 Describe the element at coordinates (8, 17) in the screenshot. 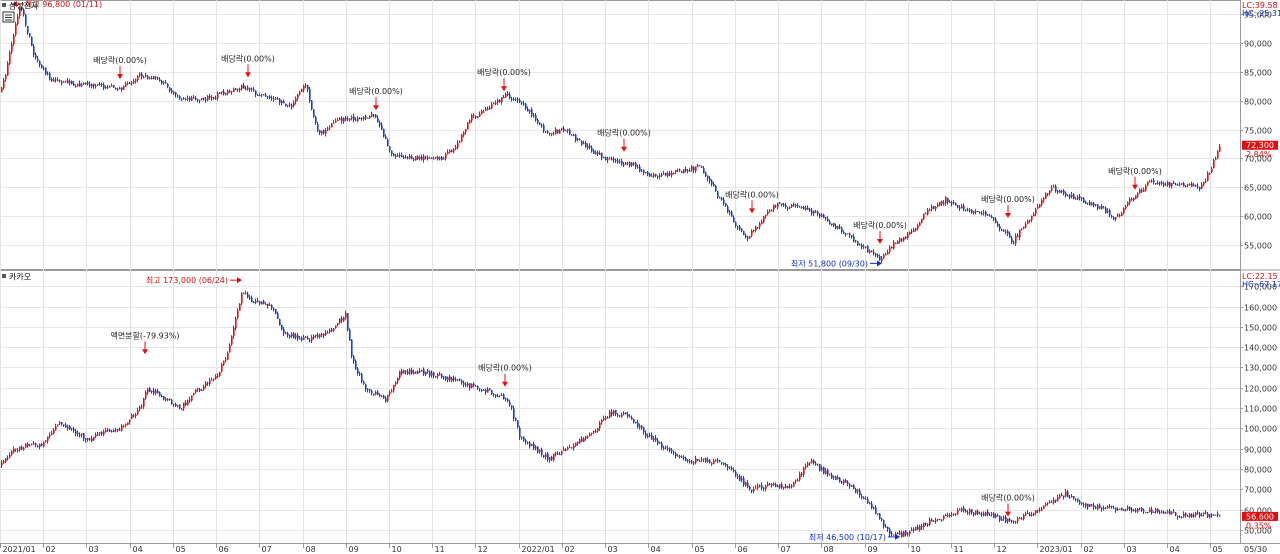

I see `chart-settings-button` at that location.